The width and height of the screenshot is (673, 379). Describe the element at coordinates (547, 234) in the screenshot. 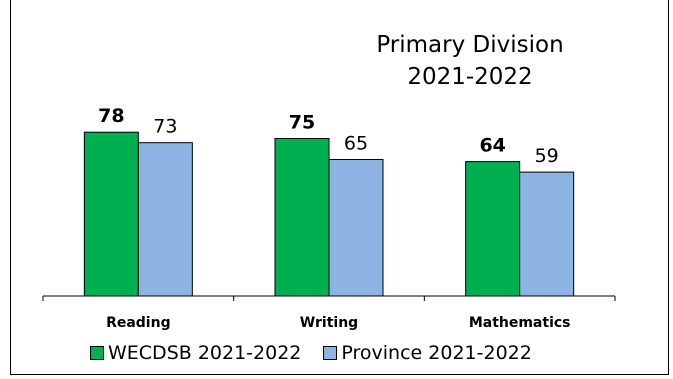

I see `bar-province-mathematics` at that location.